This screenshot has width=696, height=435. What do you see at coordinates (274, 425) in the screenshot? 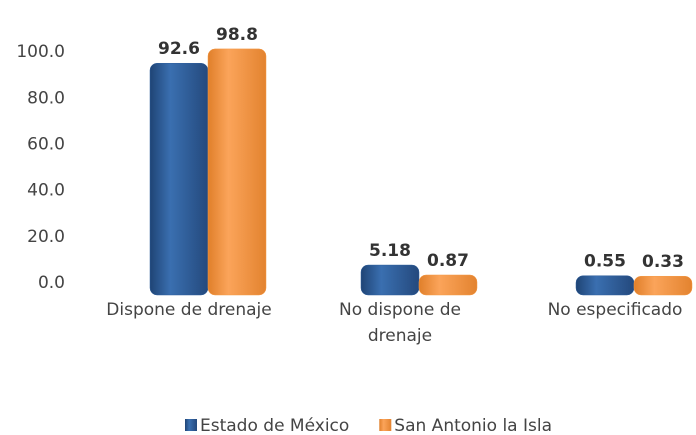
I see `legend-label: Estado de México` at bounding box center [274, 425].